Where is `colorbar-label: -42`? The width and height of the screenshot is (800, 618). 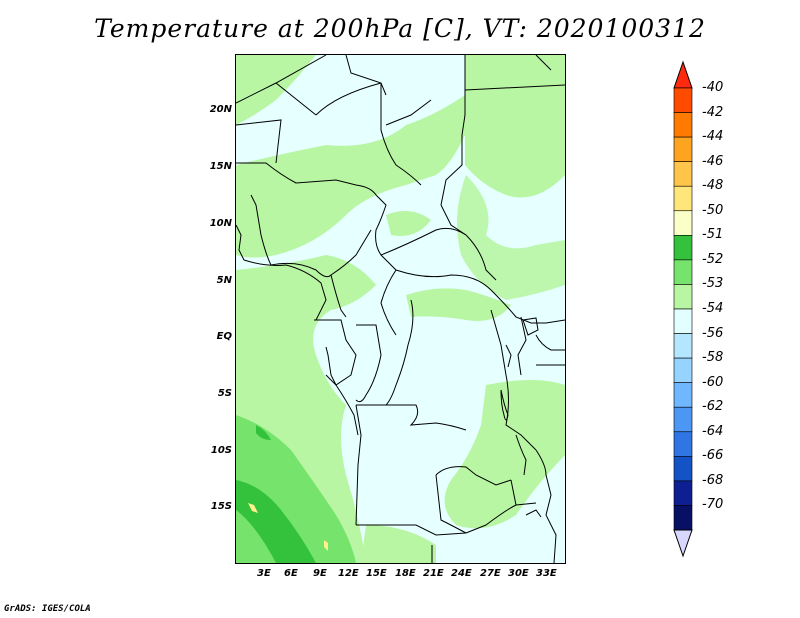
colorbar-label: -42 is located at coordinates (713, 112).